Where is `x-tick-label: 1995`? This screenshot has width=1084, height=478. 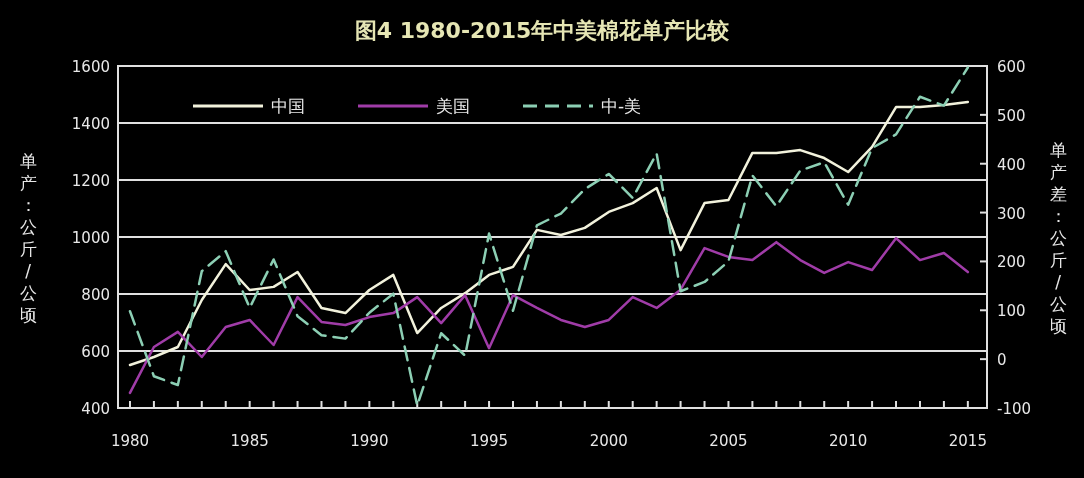
x-tick-label: 1995 is located at coordinates (489, 441).